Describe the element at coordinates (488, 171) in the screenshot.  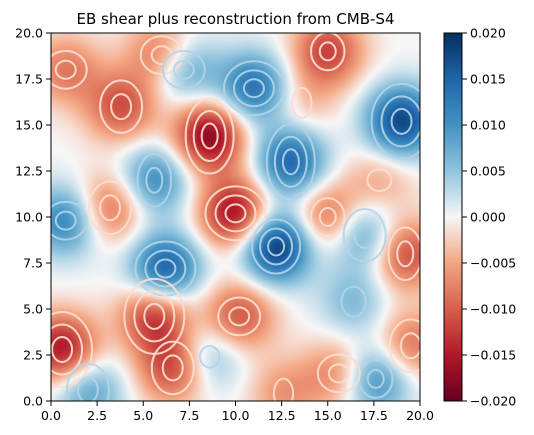
I see `colorbar-tick-label: 0.005` at that location.